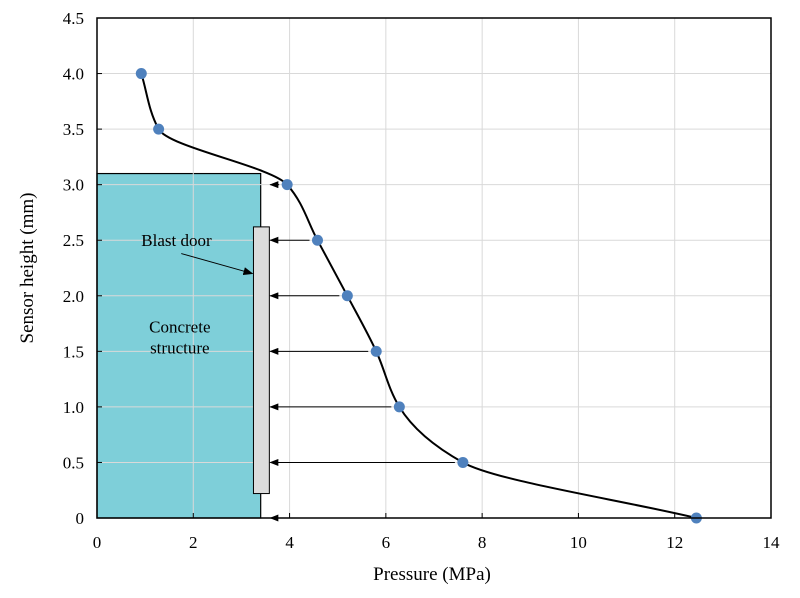  What do you see at coordinates (261, 360) in the screenshot?
I see `blast-door` at bounding box center [261, 360].